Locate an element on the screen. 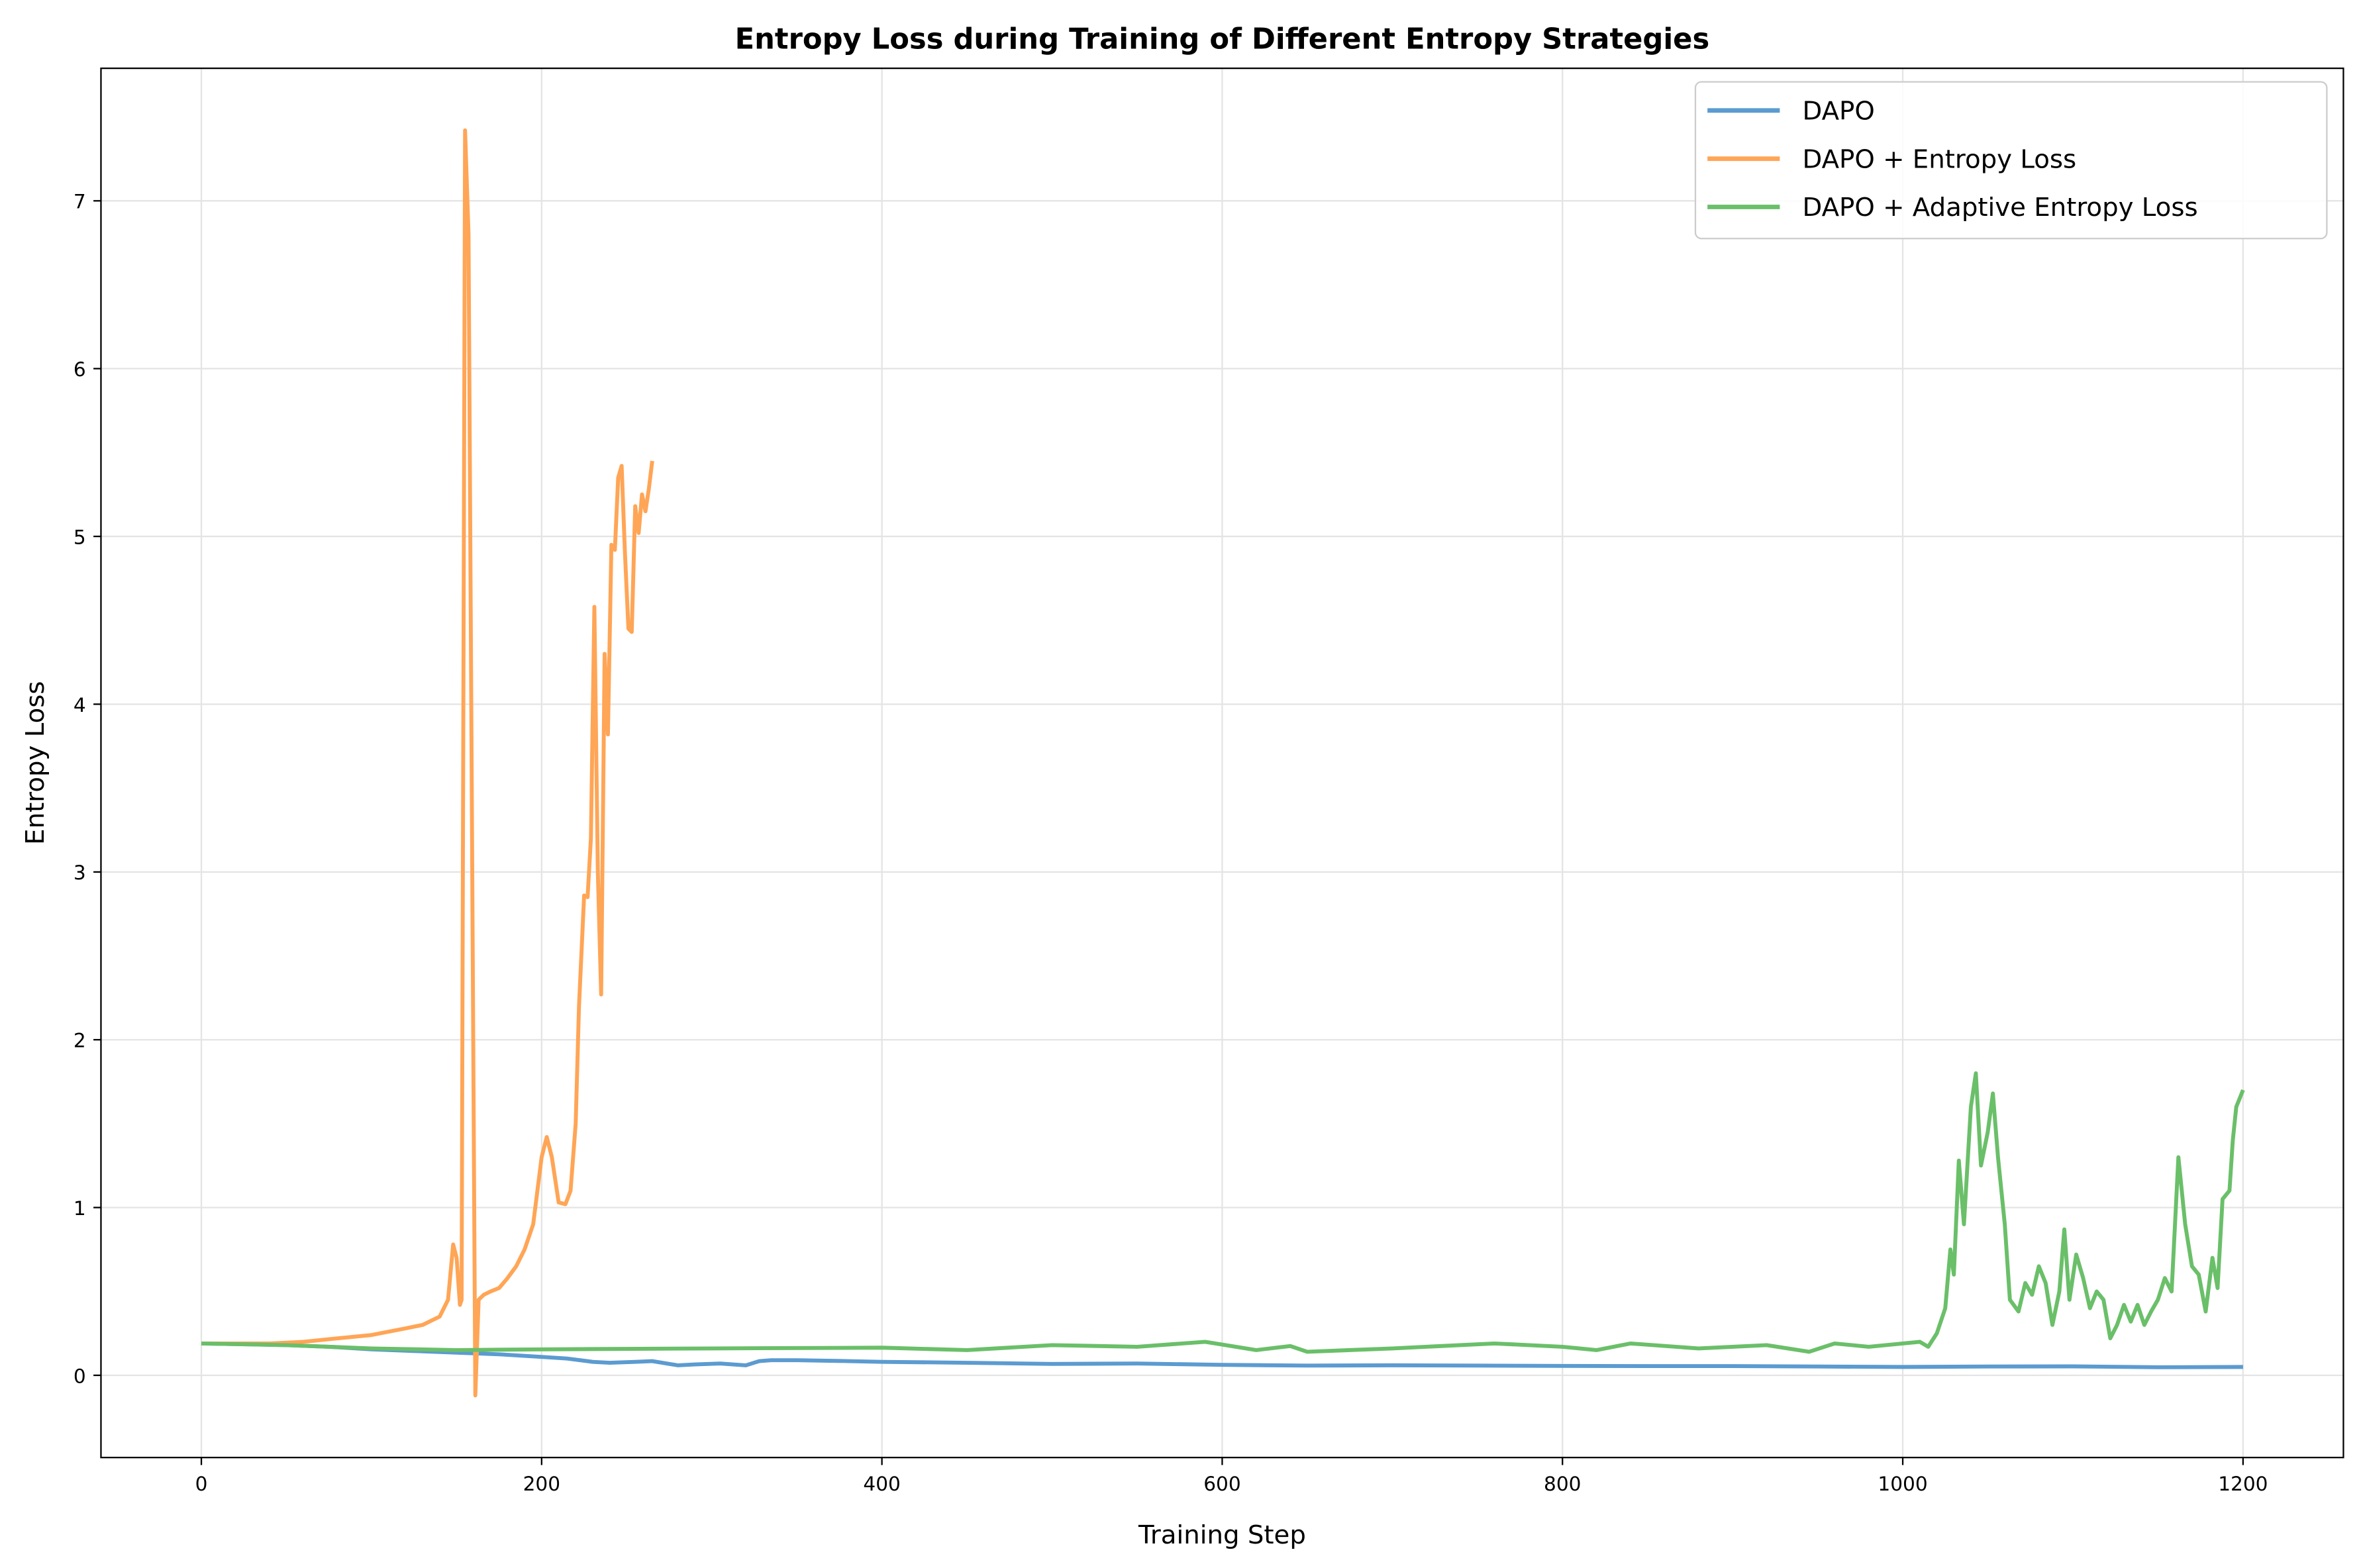 Image resolution: width=2363 pixels, height=1568 pixels. y-tick-label: 7 is located at coordinates (80, 202).